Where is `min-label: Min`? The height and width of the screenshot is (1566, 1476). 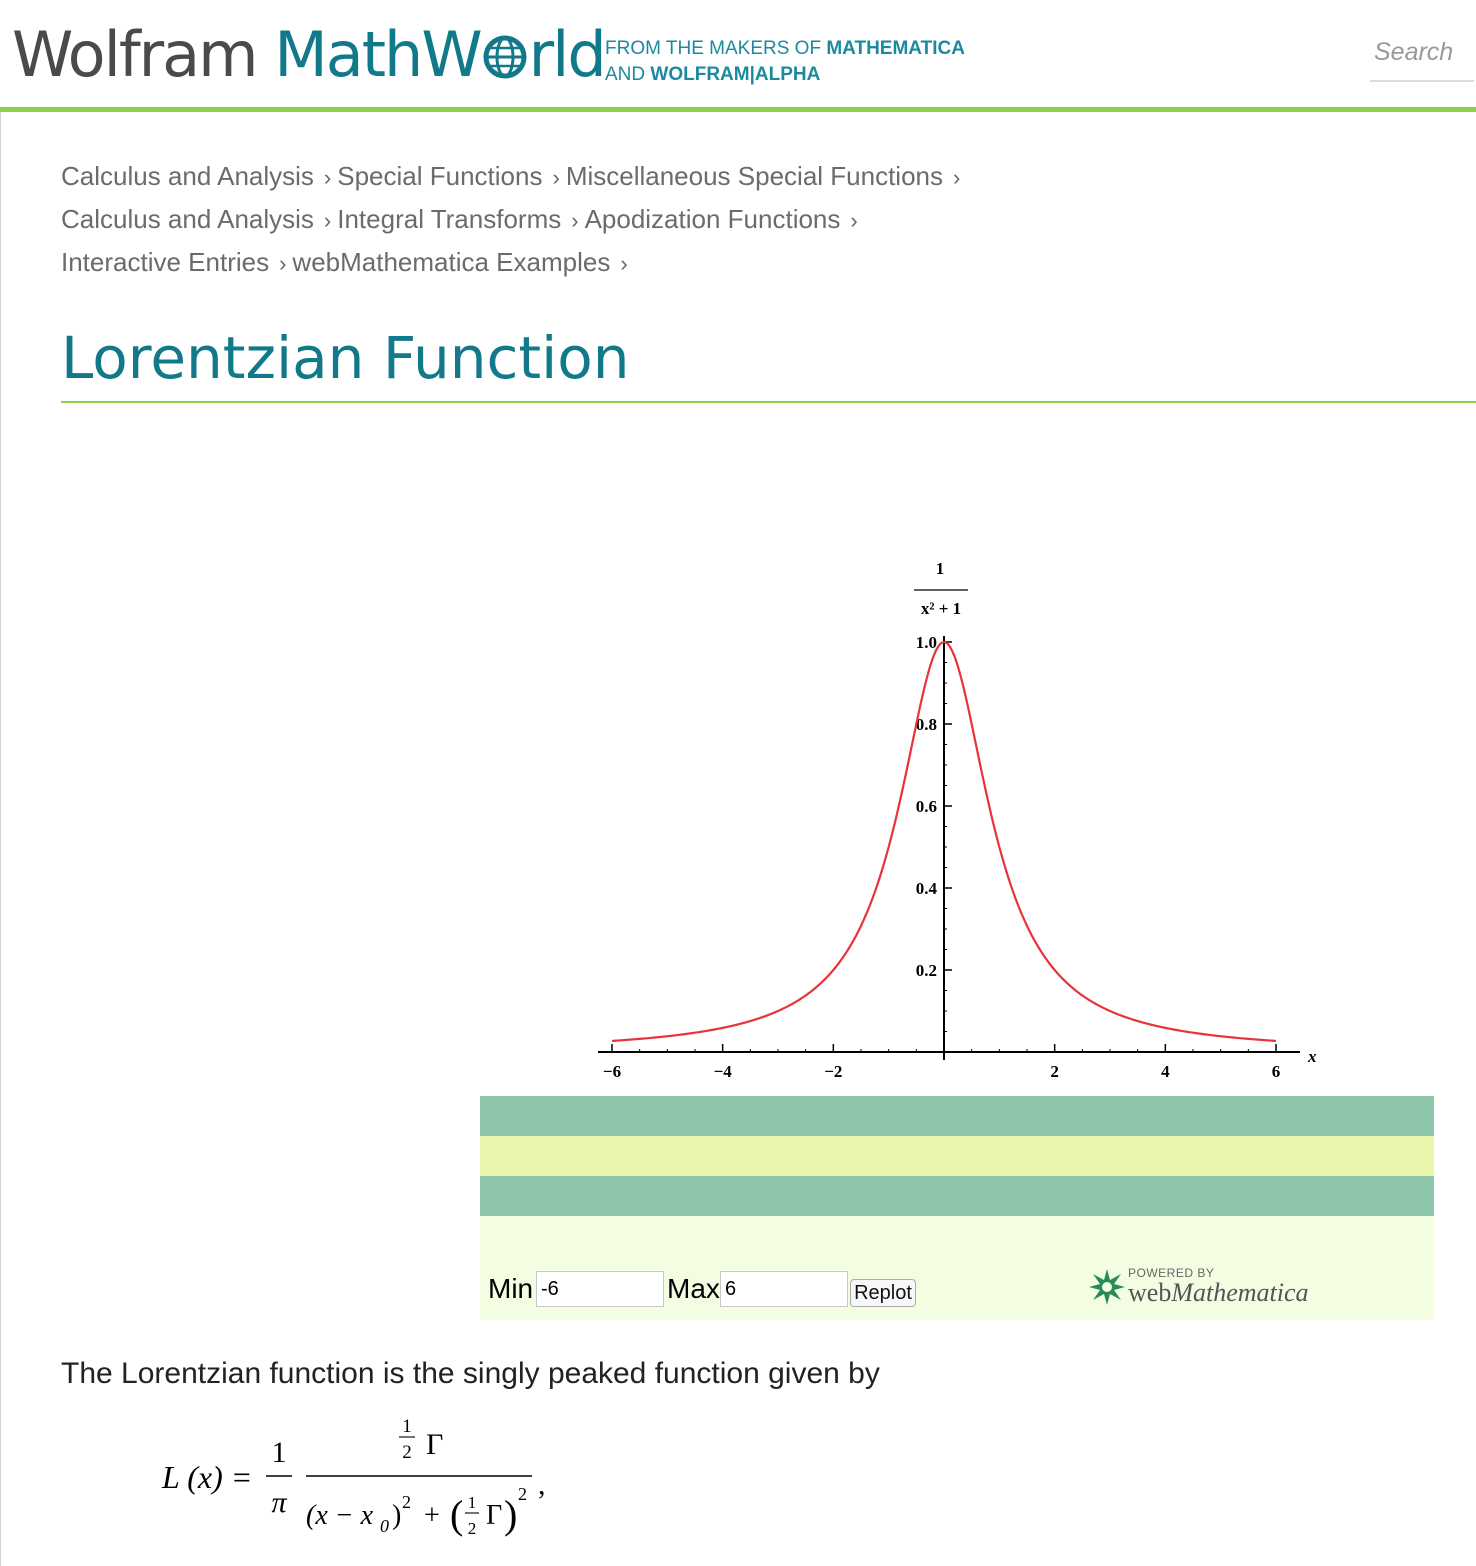
min-label: Min is located at coordinates (511, 1288).